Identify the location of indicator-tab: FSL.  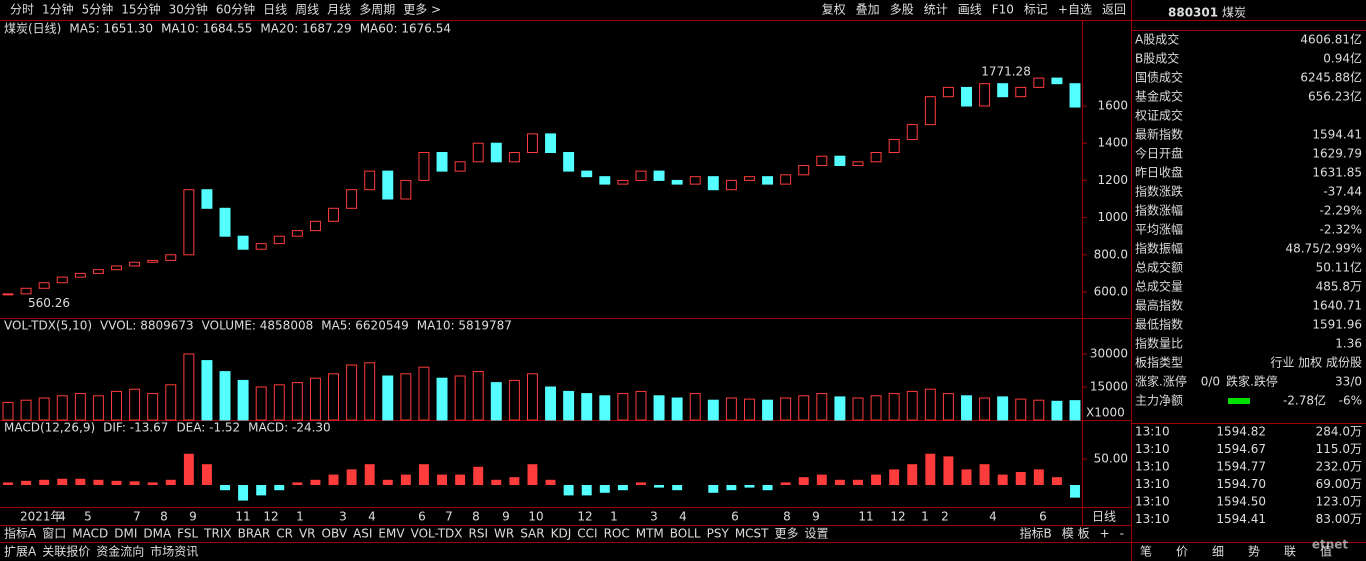
(187, 534).